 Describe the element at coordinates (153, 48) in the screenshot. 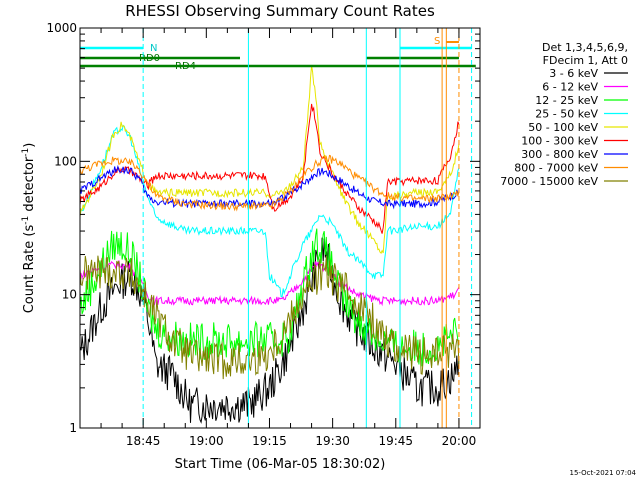

I see `flag-label-n: N` at that location.